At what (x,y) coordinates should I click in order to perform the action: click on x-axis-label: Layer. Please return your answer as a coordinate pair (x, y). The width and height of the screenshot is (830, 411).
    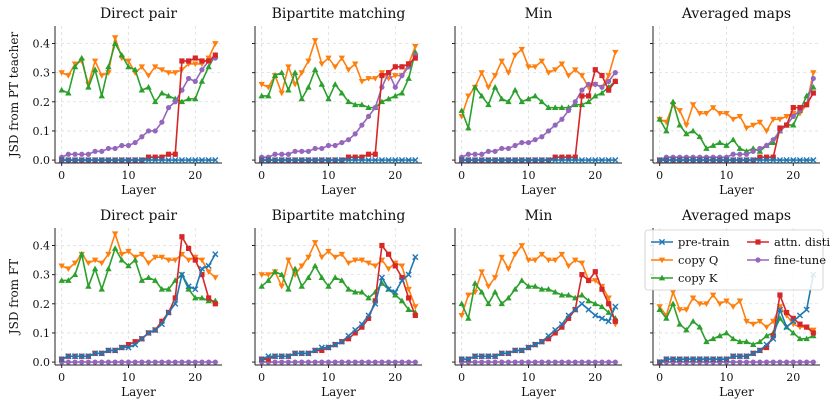
    Looking at the image, I should click on (736, 190).